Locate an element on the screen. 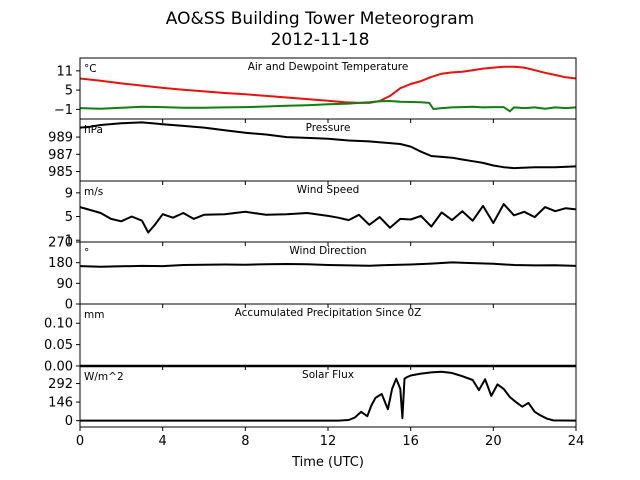  wind-direction-panel: 0 90 180 270 ° Wind Direction is located at coordinates (312, 274).